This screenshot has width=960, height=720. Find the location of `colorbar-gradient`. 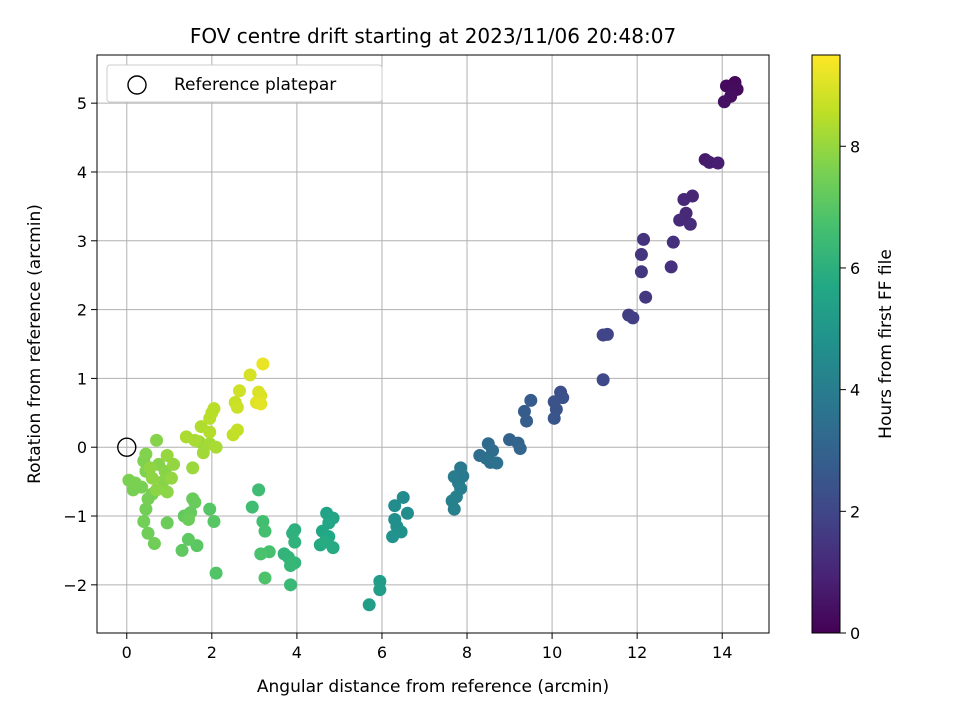

colorbar-gradient is located at coordinates (826, 344).